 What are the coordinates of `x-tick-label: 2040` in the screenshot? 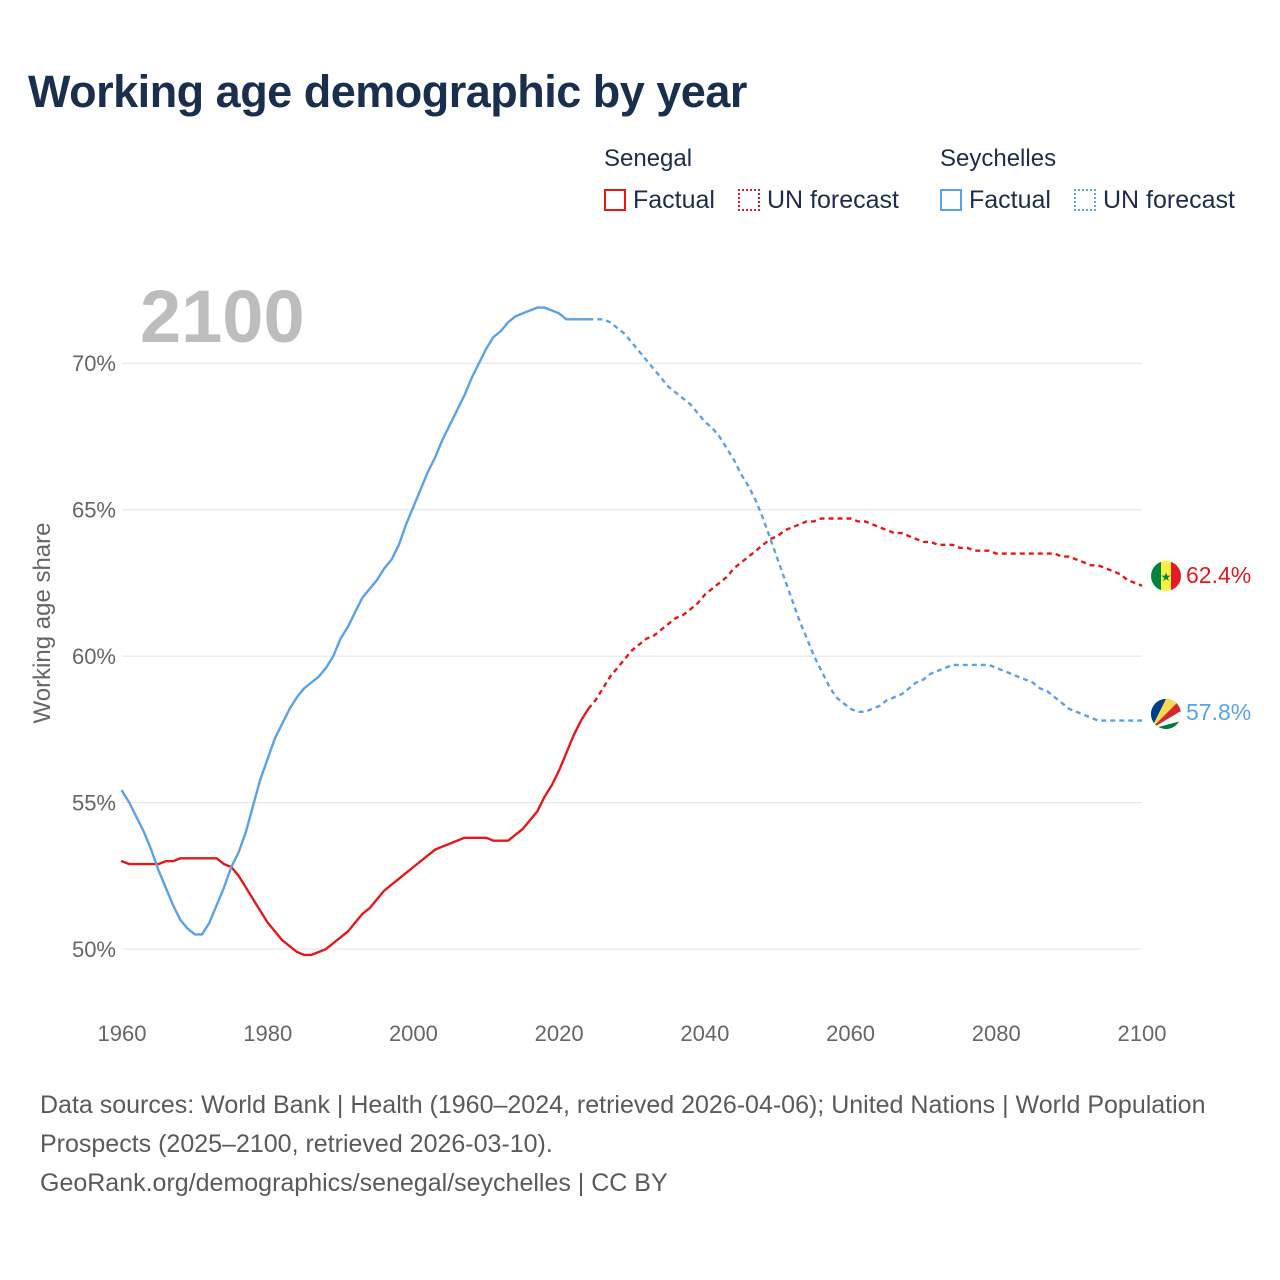 It's located at (704, 1033).